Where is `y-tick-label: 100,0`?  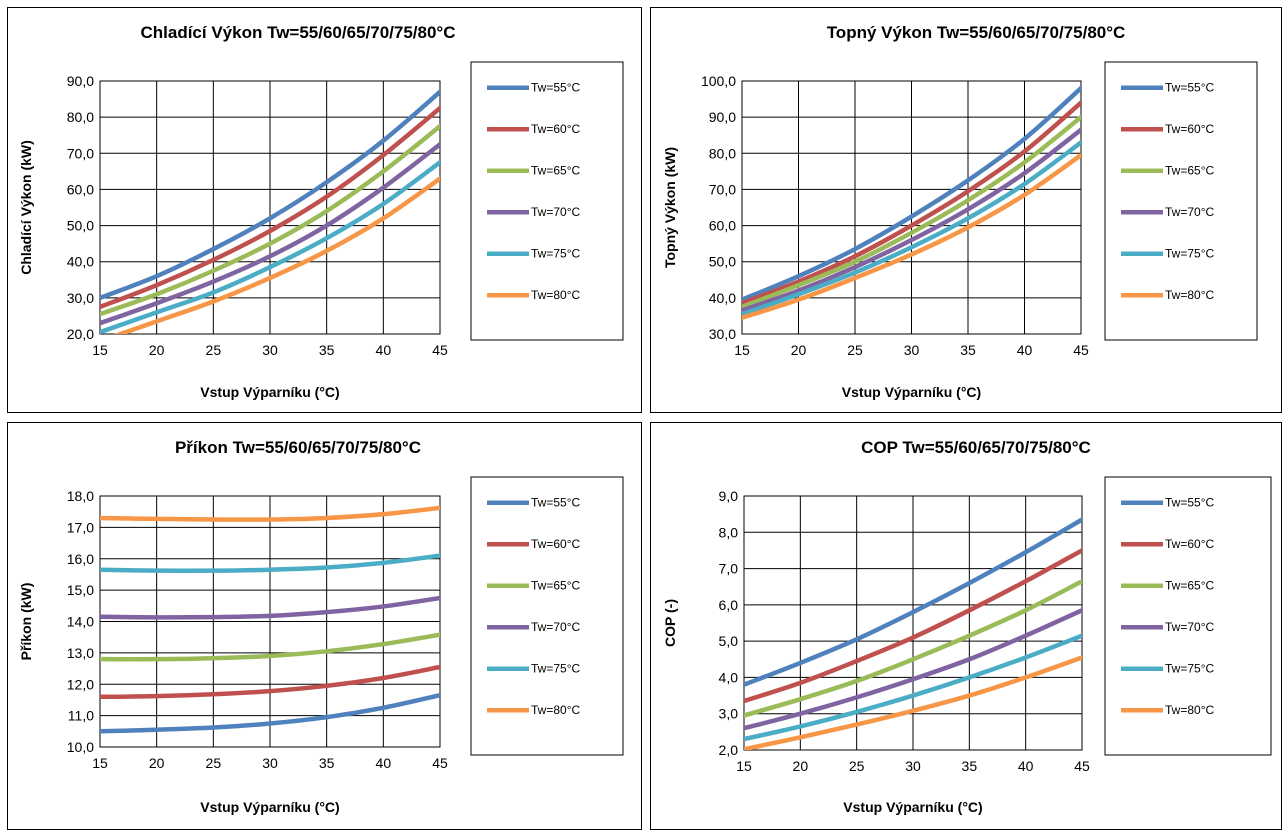
y-tick-label: 100,0 is located at coordinates (718, 81).